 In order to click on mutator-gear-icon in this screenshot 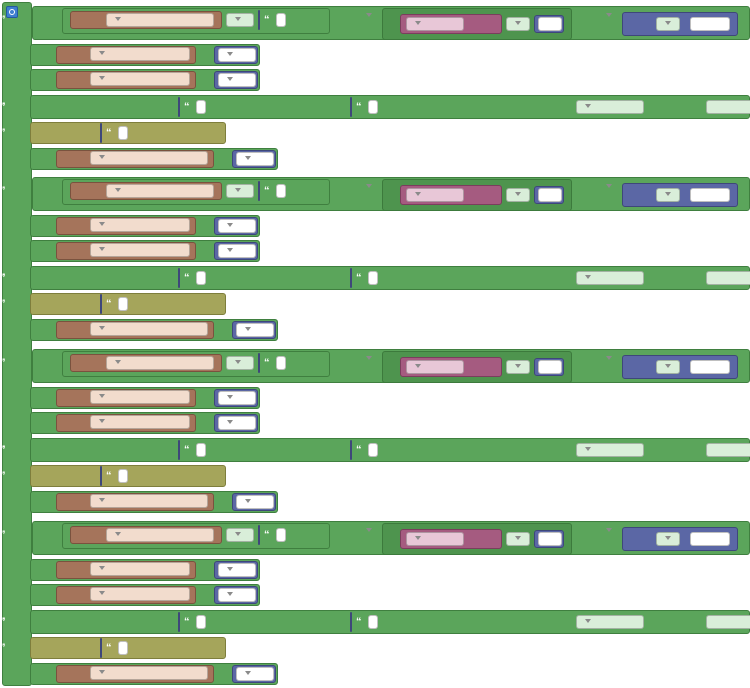, I will do `click(12, 12)`.